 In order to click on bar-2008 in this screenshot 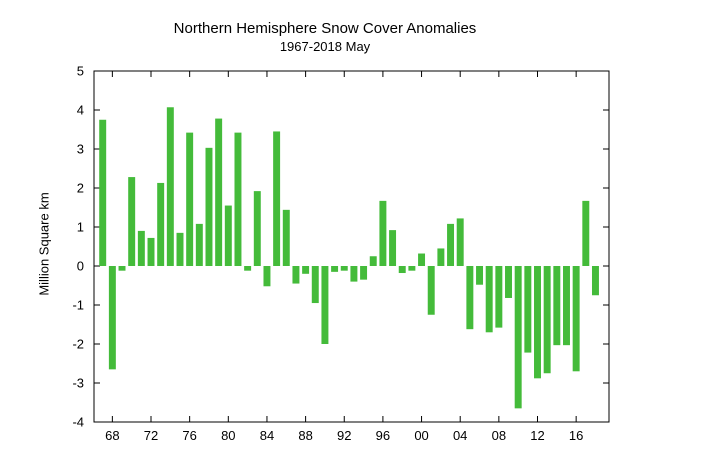, I will do `click(499, 297)`.